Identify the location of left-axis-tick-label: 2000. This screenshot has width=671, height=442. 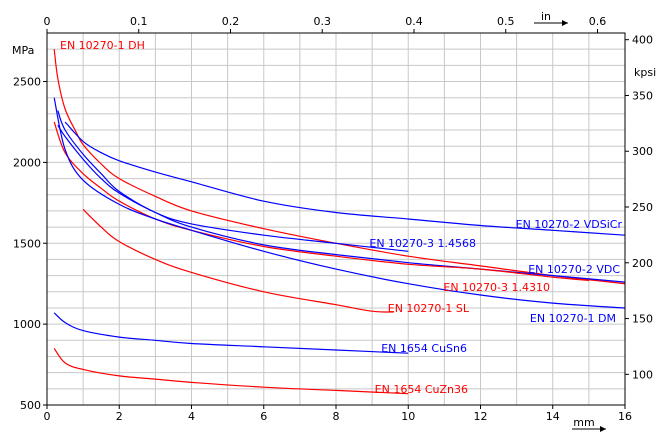
(27, 162).